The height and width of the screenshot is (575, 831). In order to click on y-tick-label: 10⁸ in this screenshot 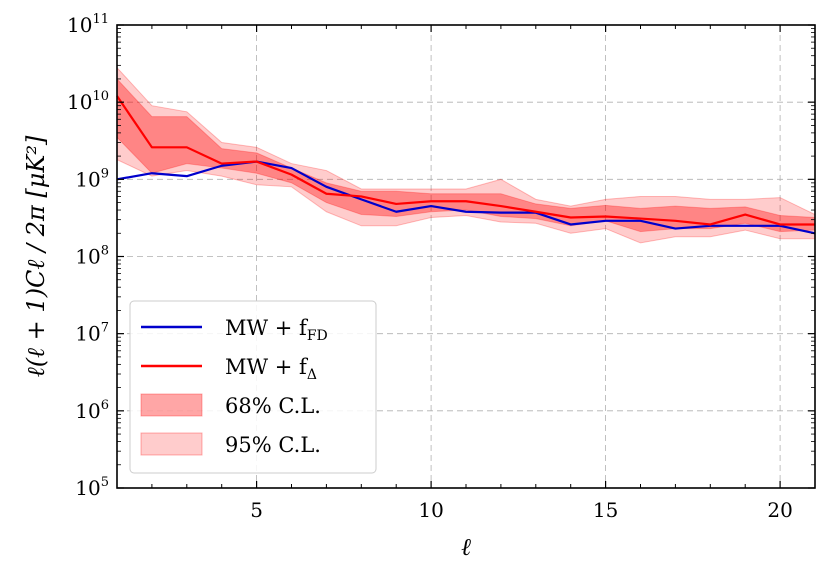, I will do `click(92, 256)`.